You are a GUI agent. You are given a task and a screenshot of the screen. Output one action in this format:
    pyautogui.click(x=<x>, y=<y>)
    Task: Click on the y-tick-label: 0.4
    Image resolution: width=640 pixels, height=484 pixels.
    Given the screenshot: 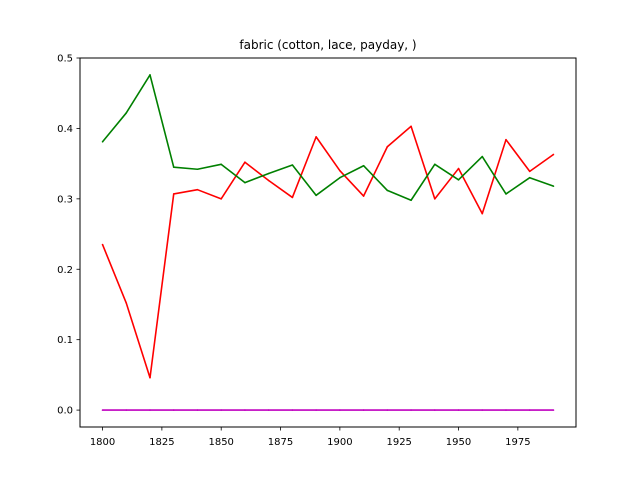 What is the action you would take?
    pyautogui.click(x=65, y=129)
    